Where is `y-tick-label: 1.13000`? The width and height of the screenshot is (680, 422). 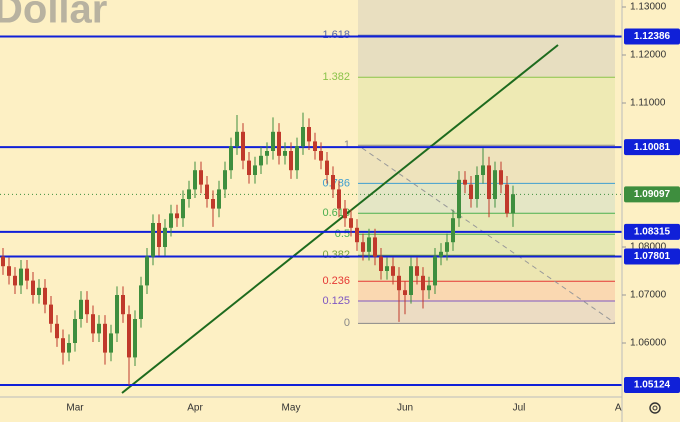
y-tick-label: 1.13000 is located at coordinates (648, 7).